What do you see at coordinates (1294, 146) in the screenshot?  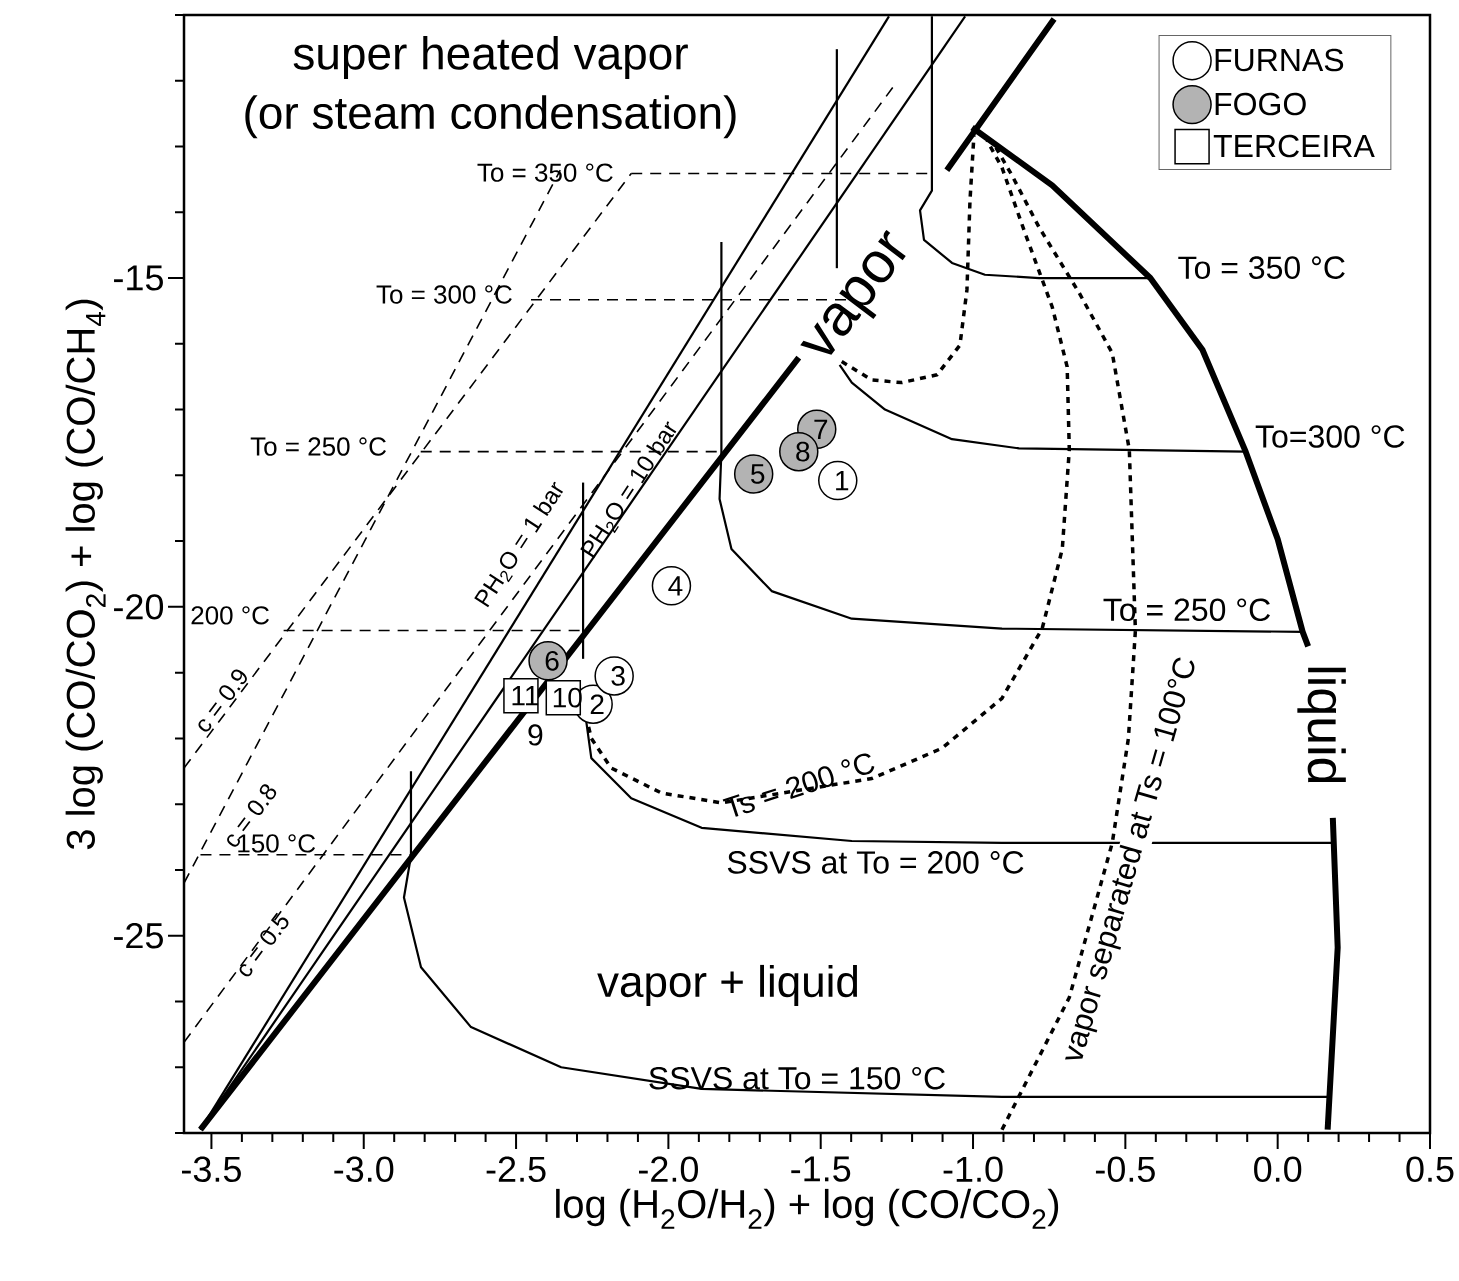 I see `legend-label: TERCEIRA` at bounding box center [1294, 146].